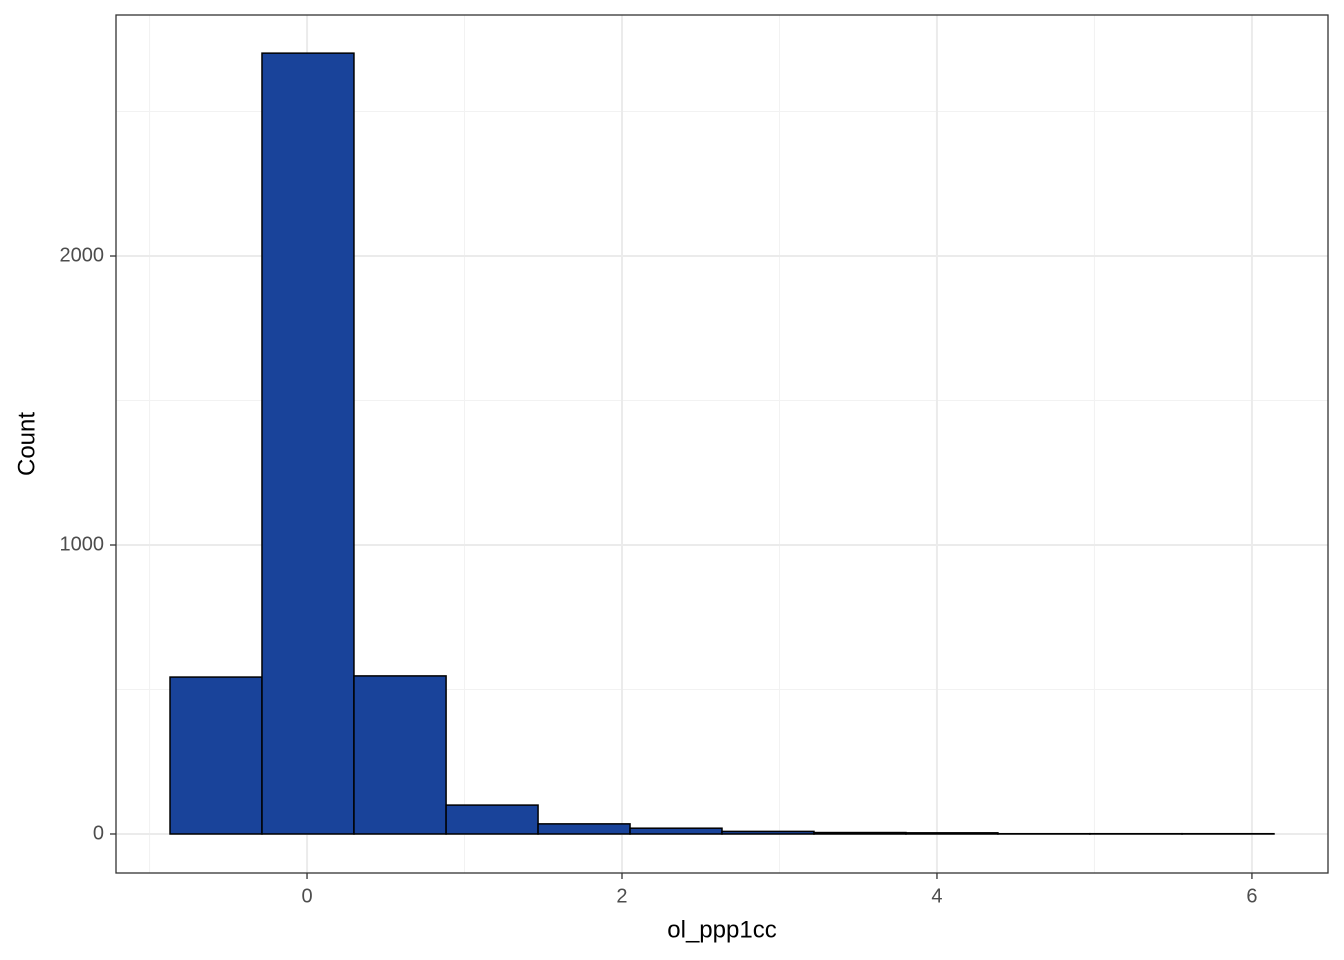 This screenshot has height=960, width=1344. Describe the element at coordinates (98, 833) in the screenshot. I see `y-tick-label: 0` at that location.